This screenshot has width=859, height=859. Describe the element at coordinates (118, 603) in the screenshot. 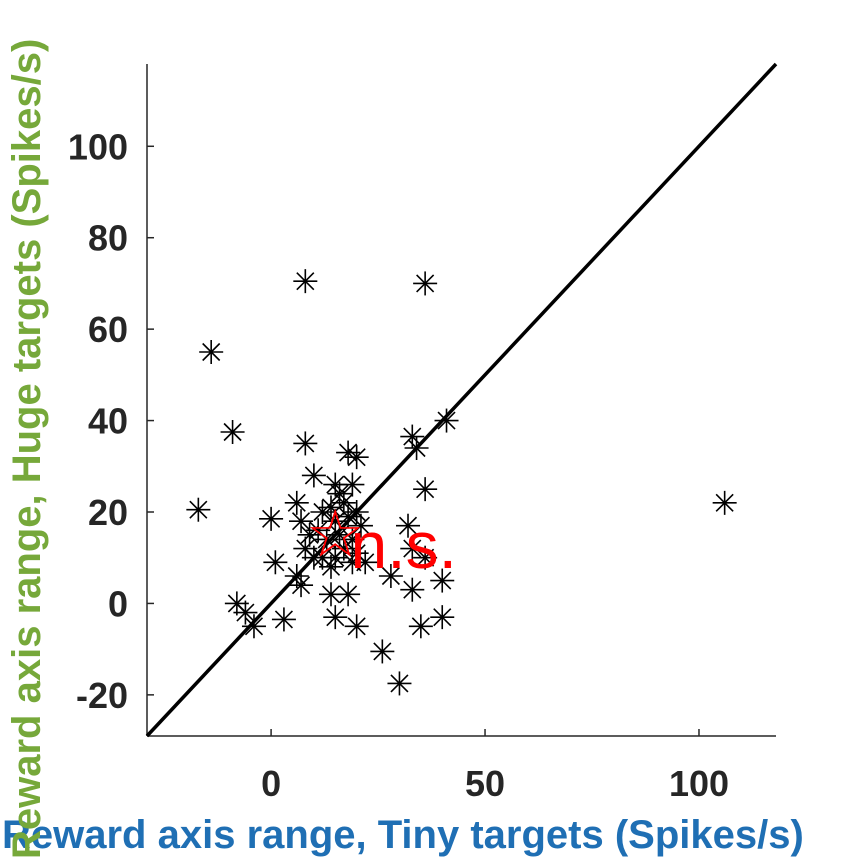

I see `y-tick-label: 0` at that location.